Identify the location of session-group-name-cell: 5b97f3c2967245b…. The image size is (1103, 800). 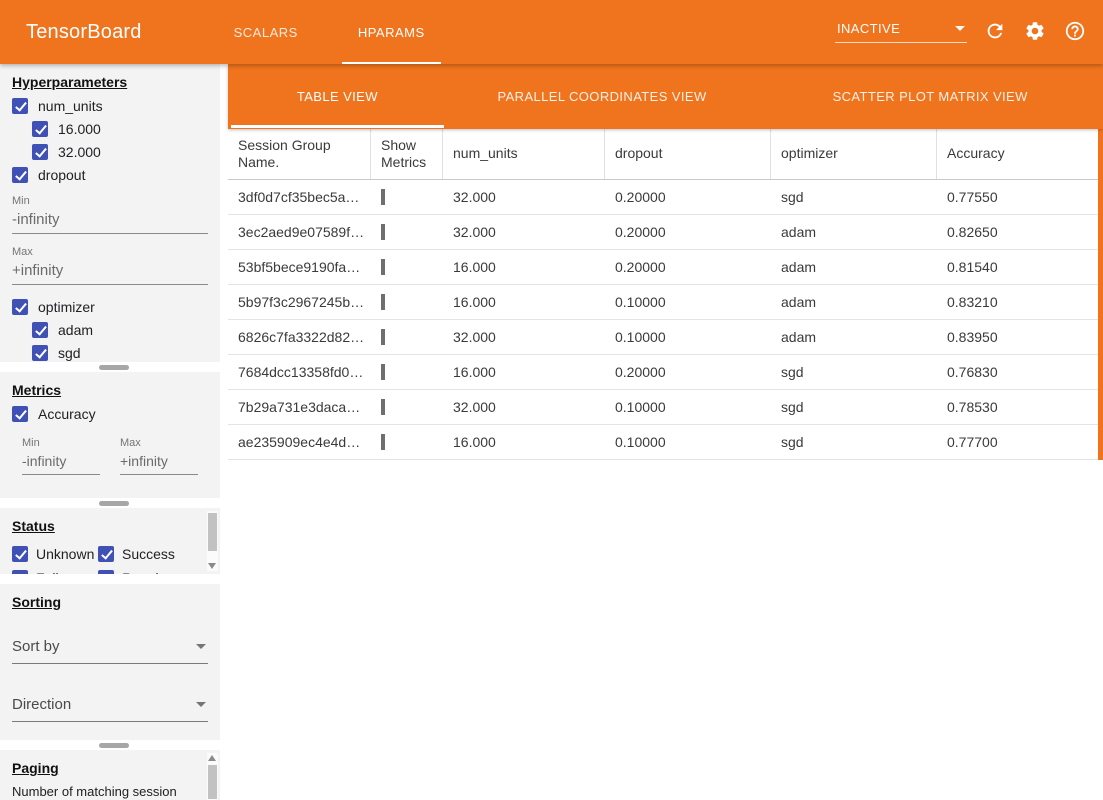
(301, 302).